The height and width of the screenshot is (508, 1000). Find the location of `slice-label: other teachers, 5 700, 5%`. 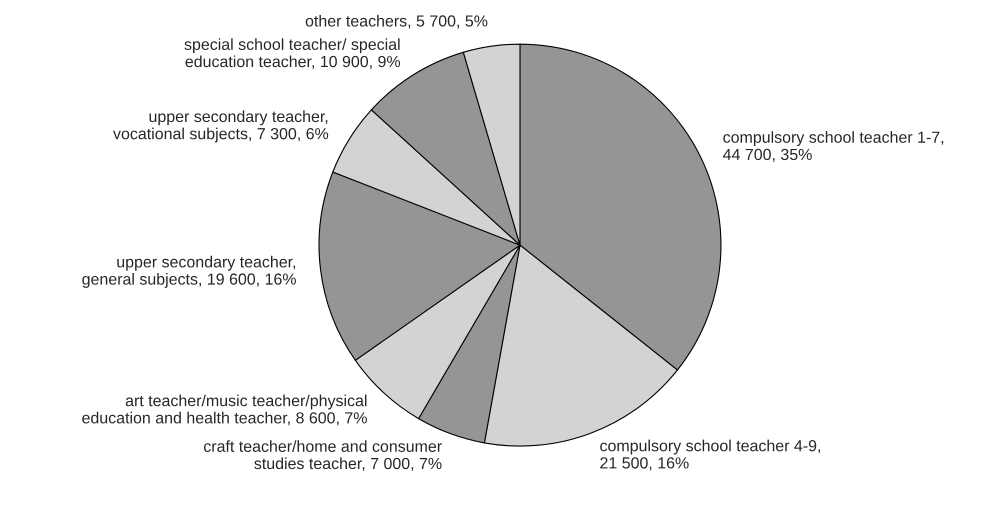

slice-label: other teachers, 5 700, 5% is located at coordinates (397, 21).